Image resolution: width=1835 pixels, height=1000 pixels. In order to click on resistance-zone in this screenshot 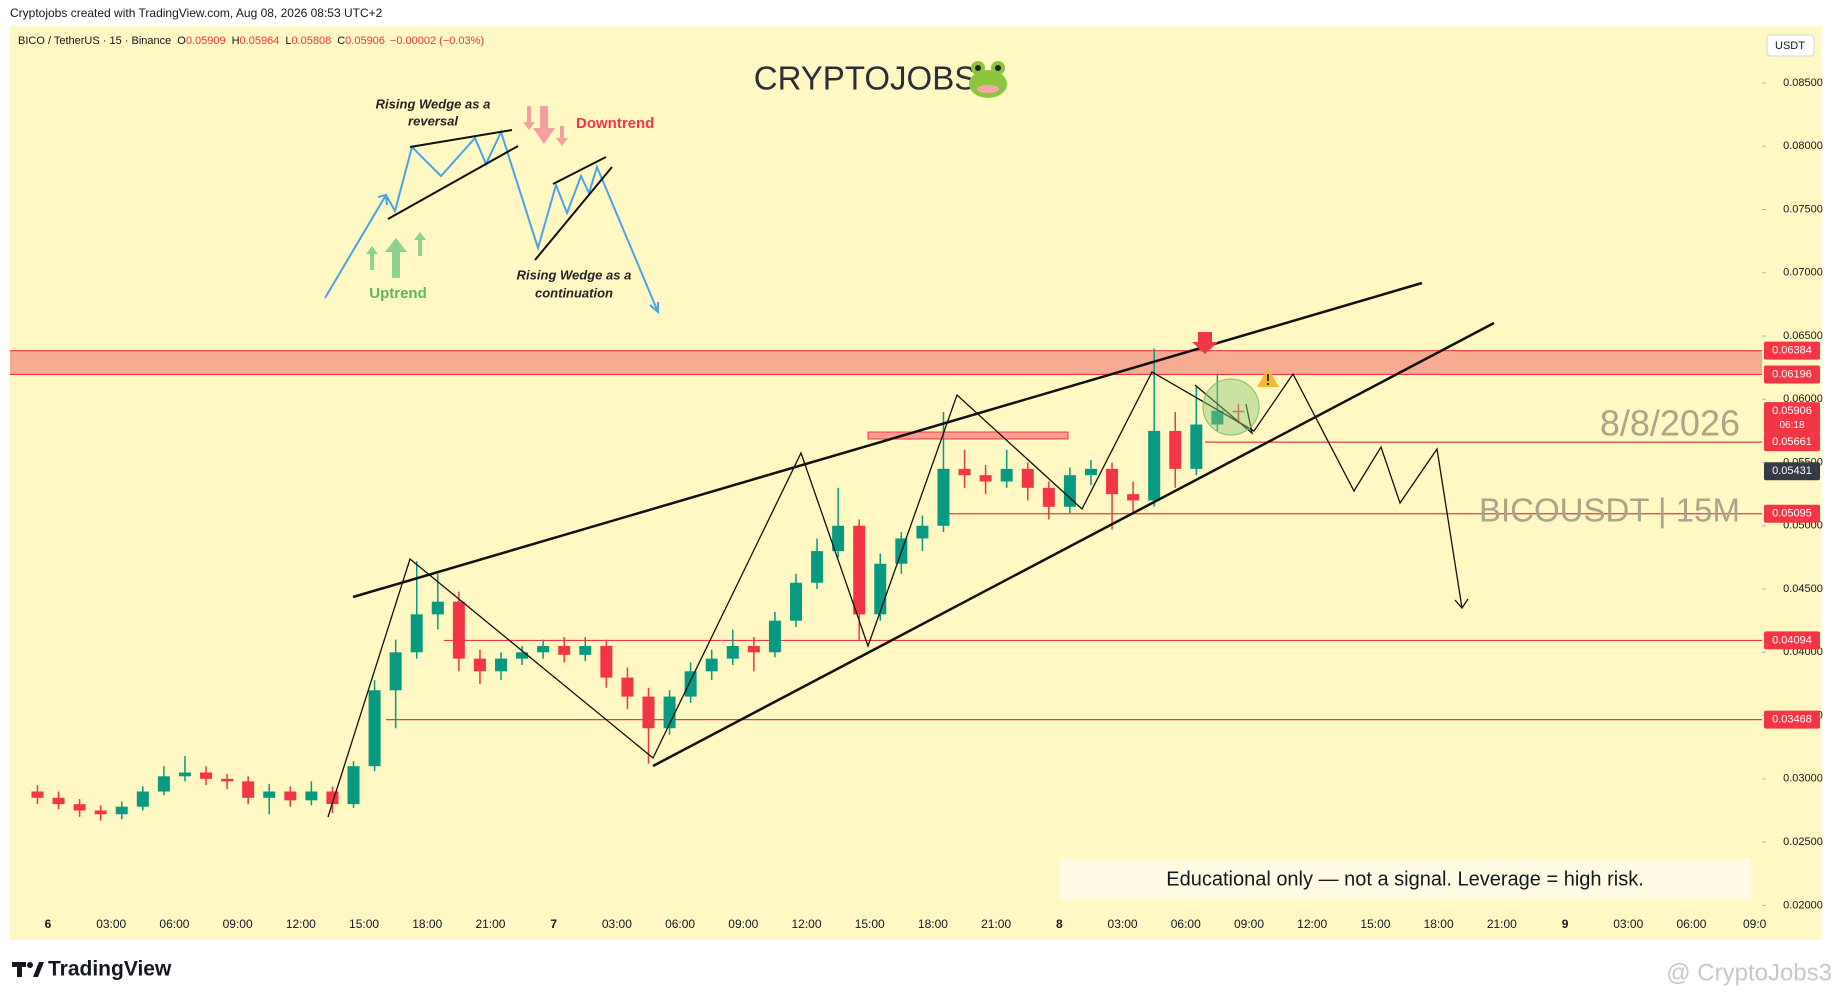, I will do `click(886, 362)`.